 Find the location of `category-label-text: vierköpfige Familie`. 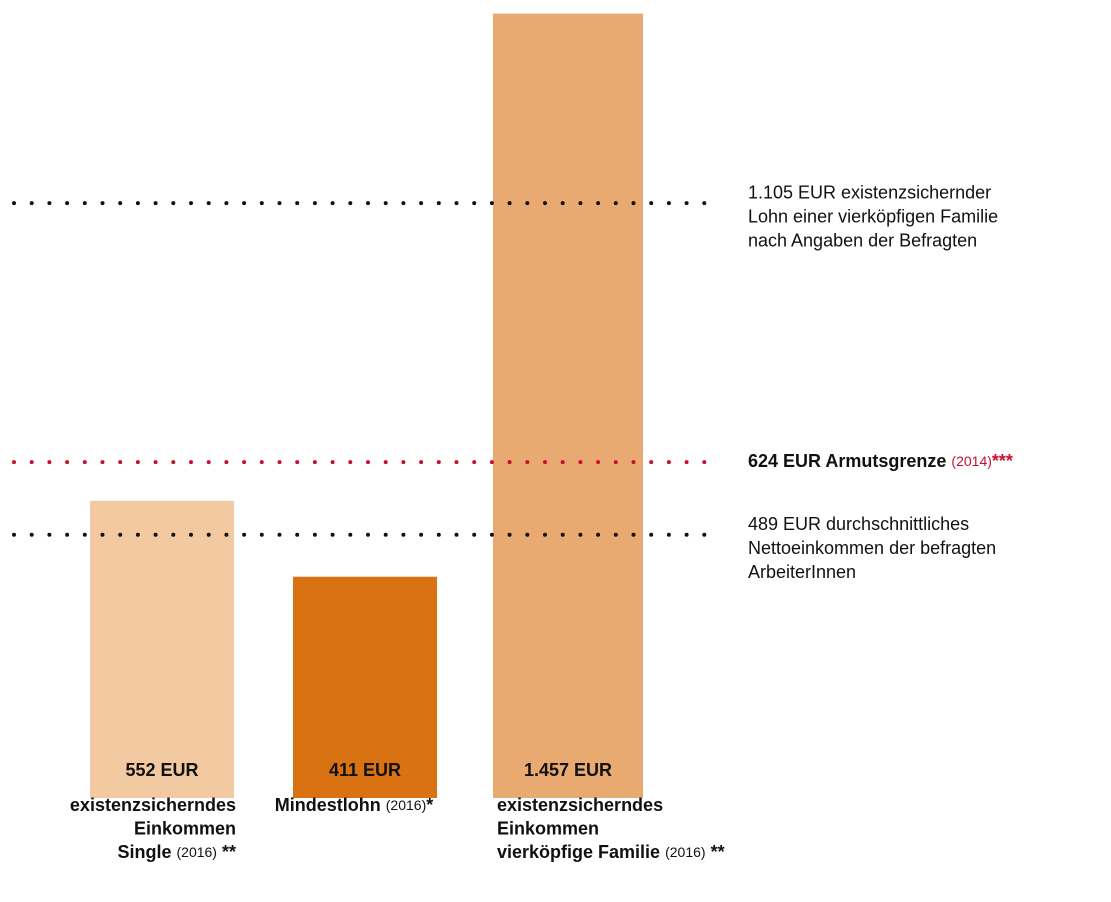

category-label-text: vierköpfige Familie is located at coordinates (578, 852).